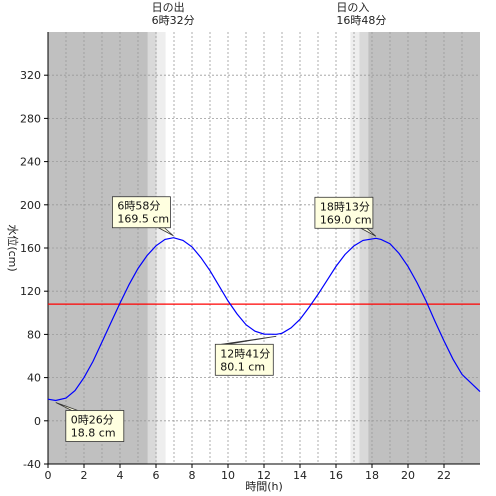 This screenshot has height=496, width=496. Describe the element at coordinates (192, 475) in the screenshot. I see `x-tick-label: 8` at that location.